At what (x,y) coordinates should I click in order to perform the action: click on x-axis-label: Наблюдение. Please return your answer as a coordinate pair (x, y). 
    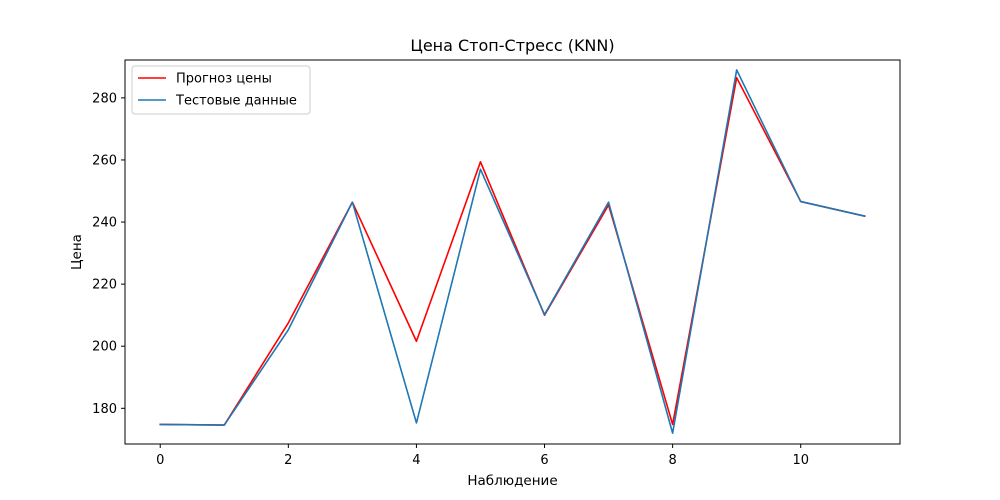
    Looking at the image, I should click on (512, 481).